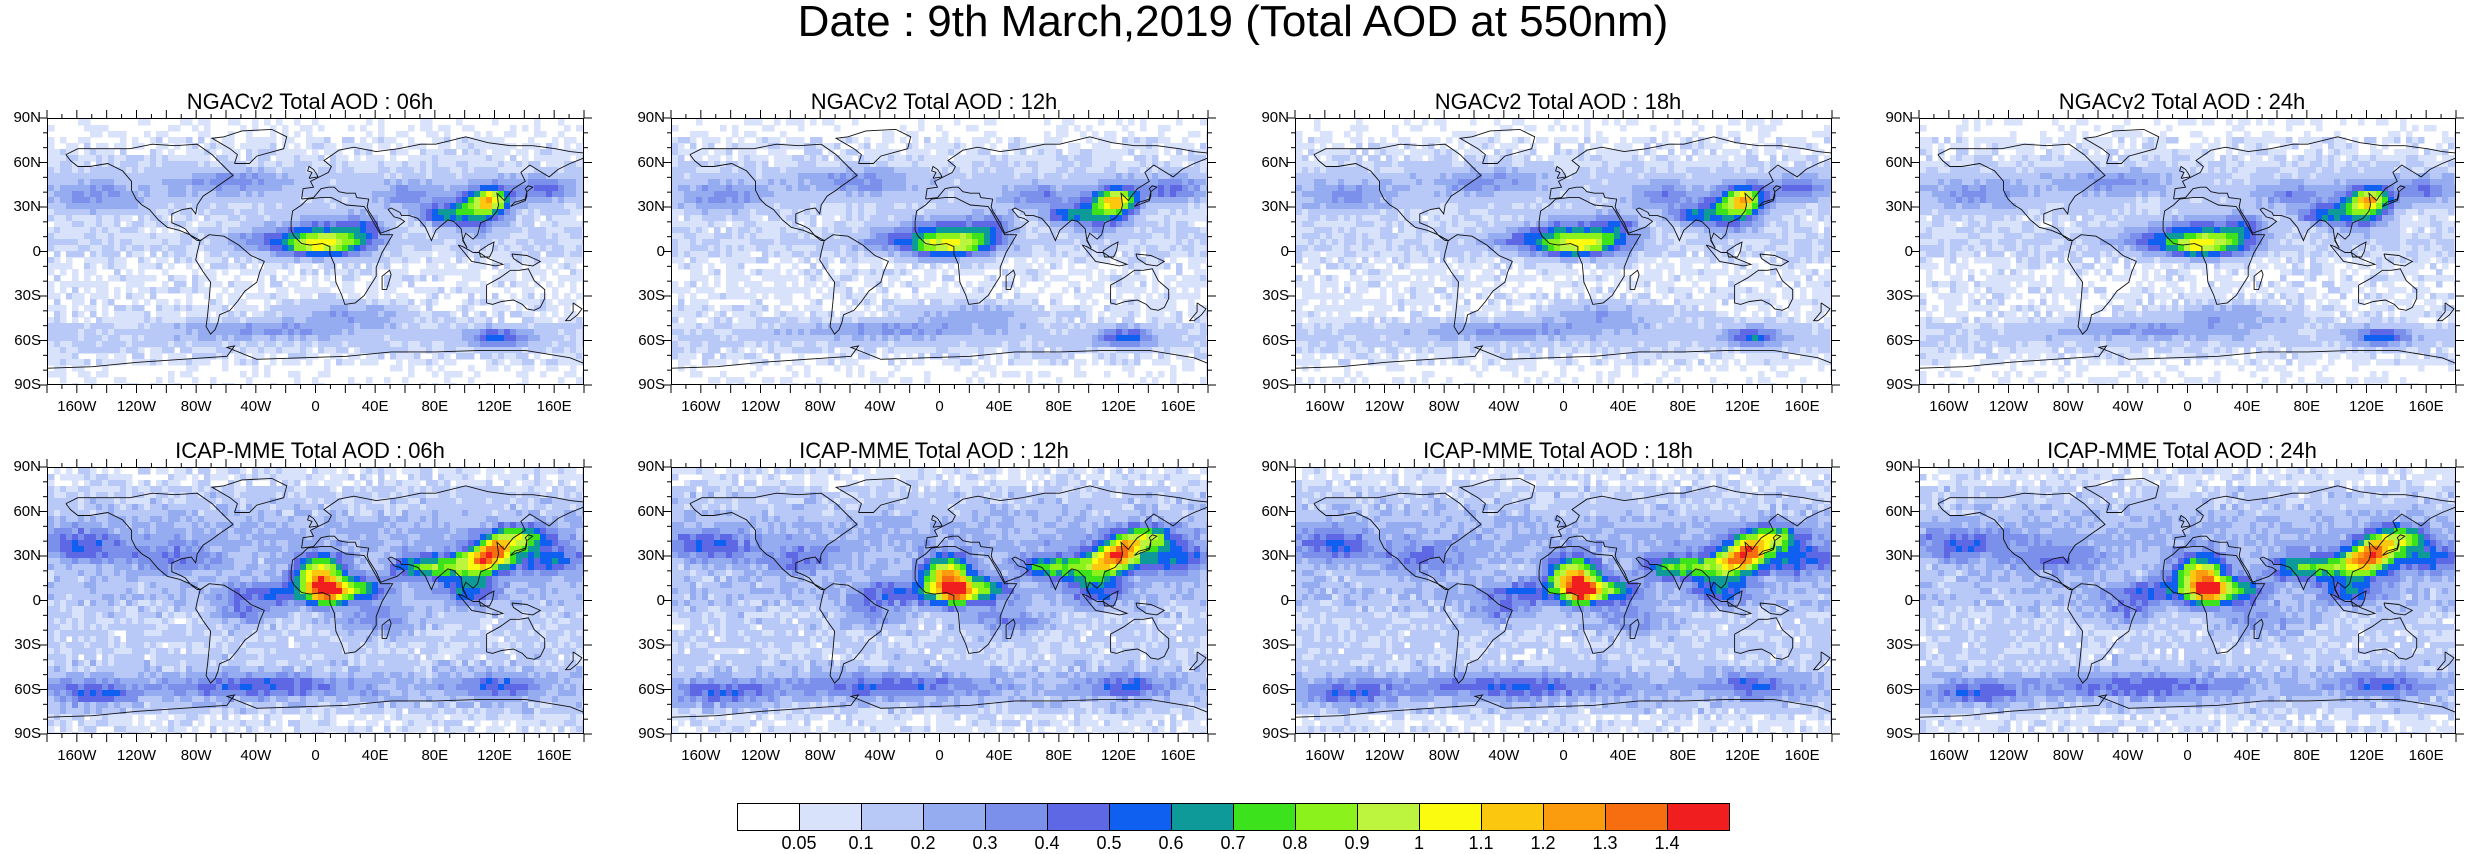 This screenshot has height=854, width=2466. What do you see at coordinates (1357, 843) in the screenshot?
I see `colorbar-label: 0.9` at bounding box center [1357, 843].